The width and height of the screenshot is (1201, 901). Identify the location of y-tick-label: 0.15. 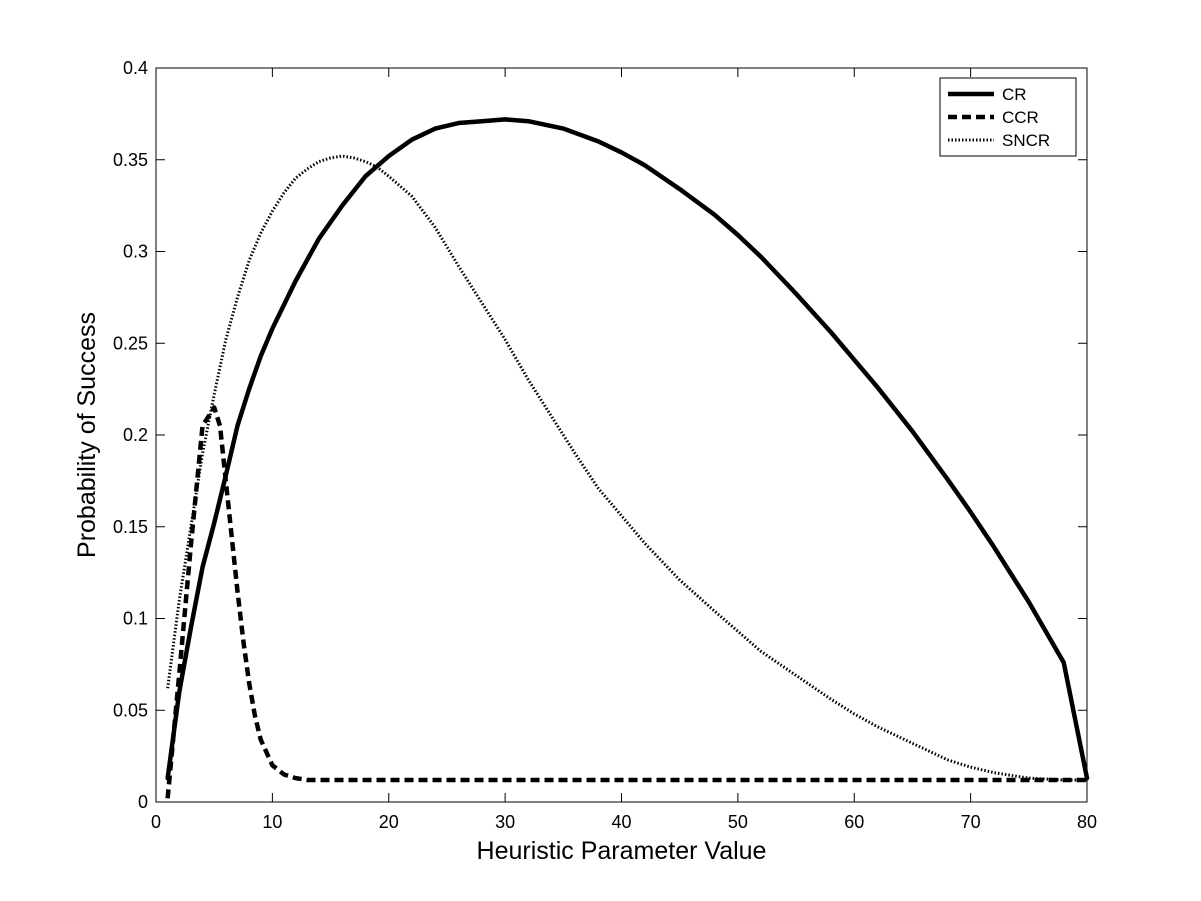
(130, 527).